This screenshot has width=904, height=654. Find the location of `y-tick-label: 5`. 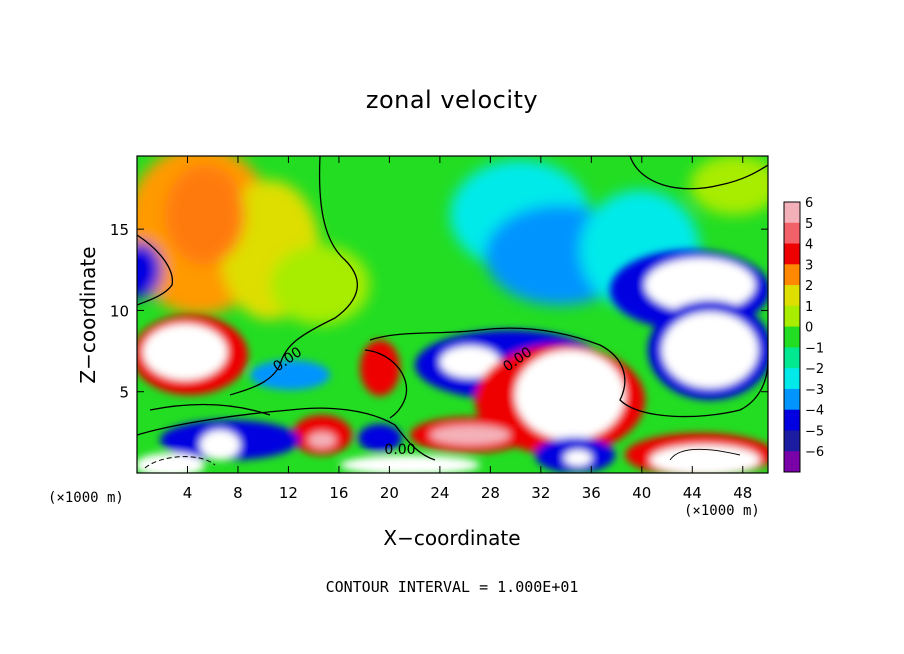

y-tick-label: 5 is located at coordinates (124, 393).